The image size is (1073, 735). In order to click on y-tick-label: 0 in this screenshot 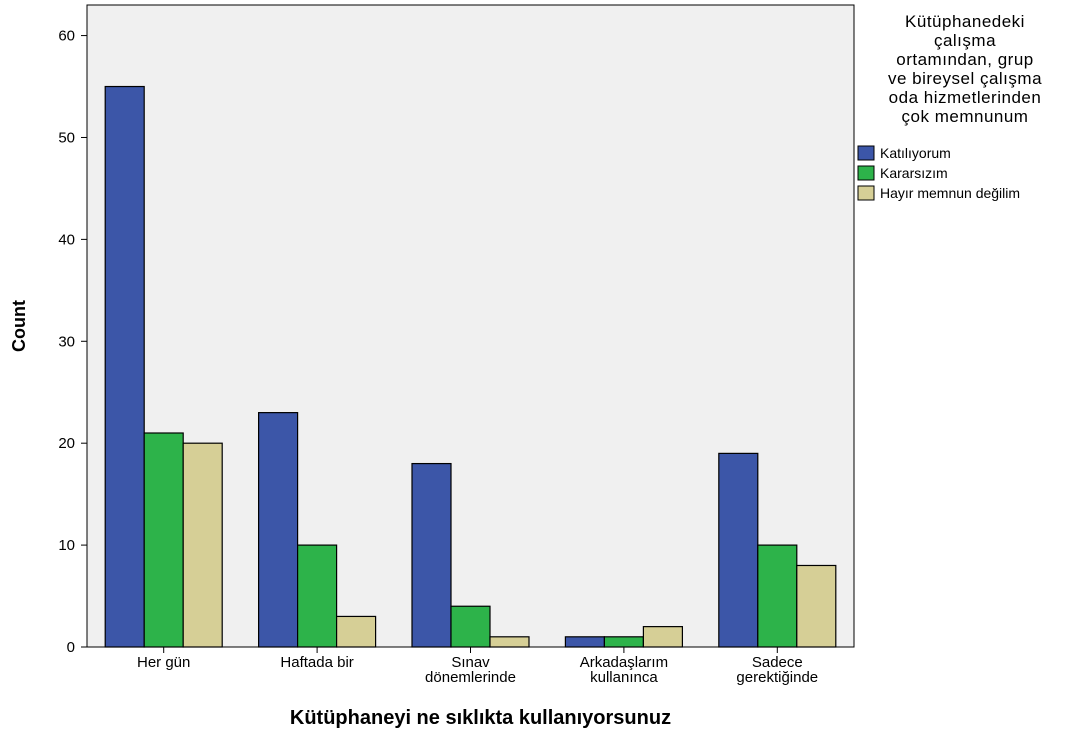, I will do `click(71, 647)`.